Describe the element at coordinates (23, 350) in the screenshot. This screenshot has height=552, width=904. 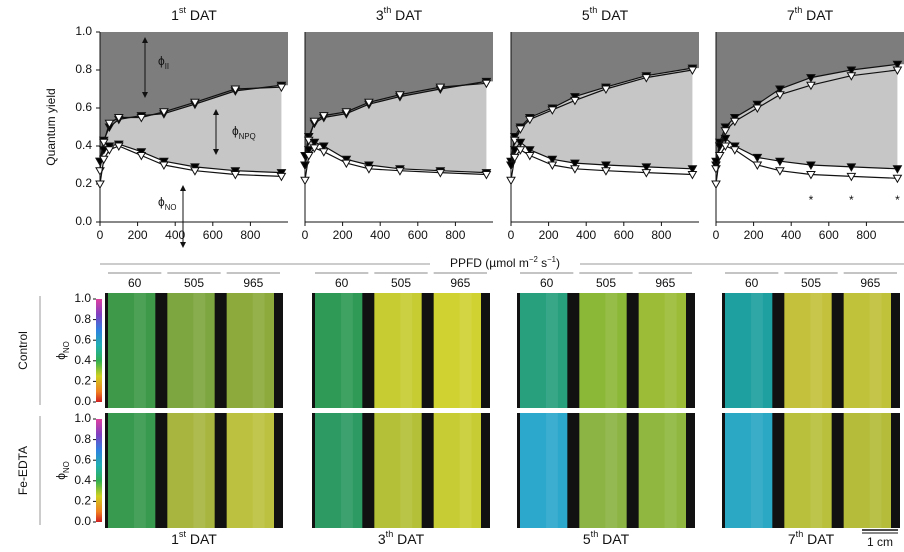
I see `row-label: Control` at that location.